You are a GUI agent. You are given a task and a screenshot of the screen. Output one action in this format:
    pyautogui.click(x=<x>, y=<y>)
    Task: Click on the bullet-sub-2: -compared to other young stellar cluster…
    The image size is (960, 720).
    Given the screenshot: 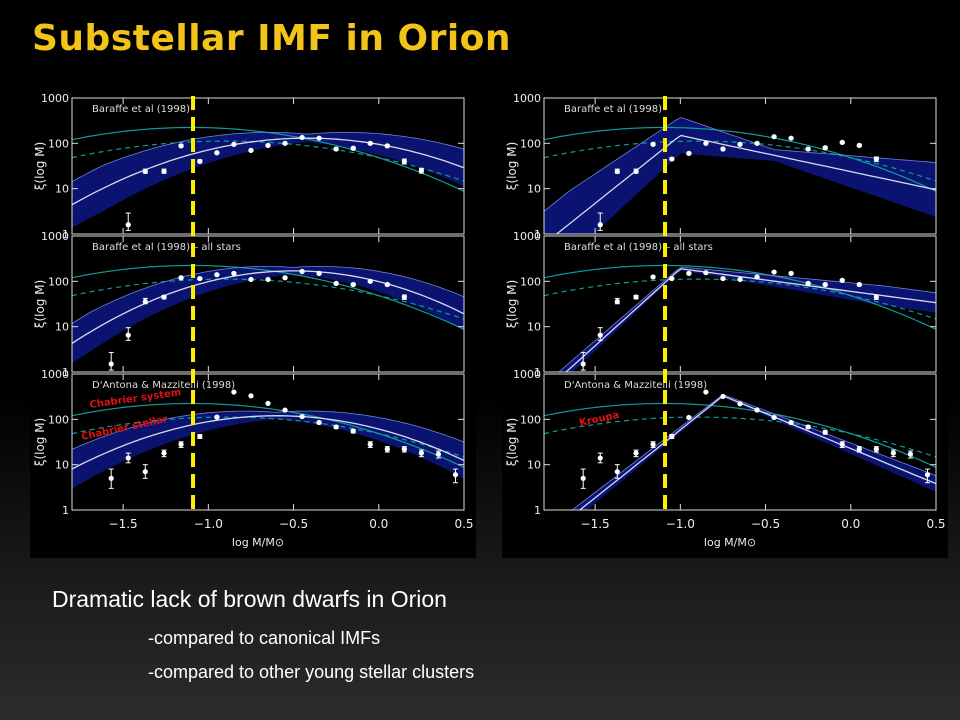 What is the action you would take?
    pyautogui.click(x=311, y=672)
    